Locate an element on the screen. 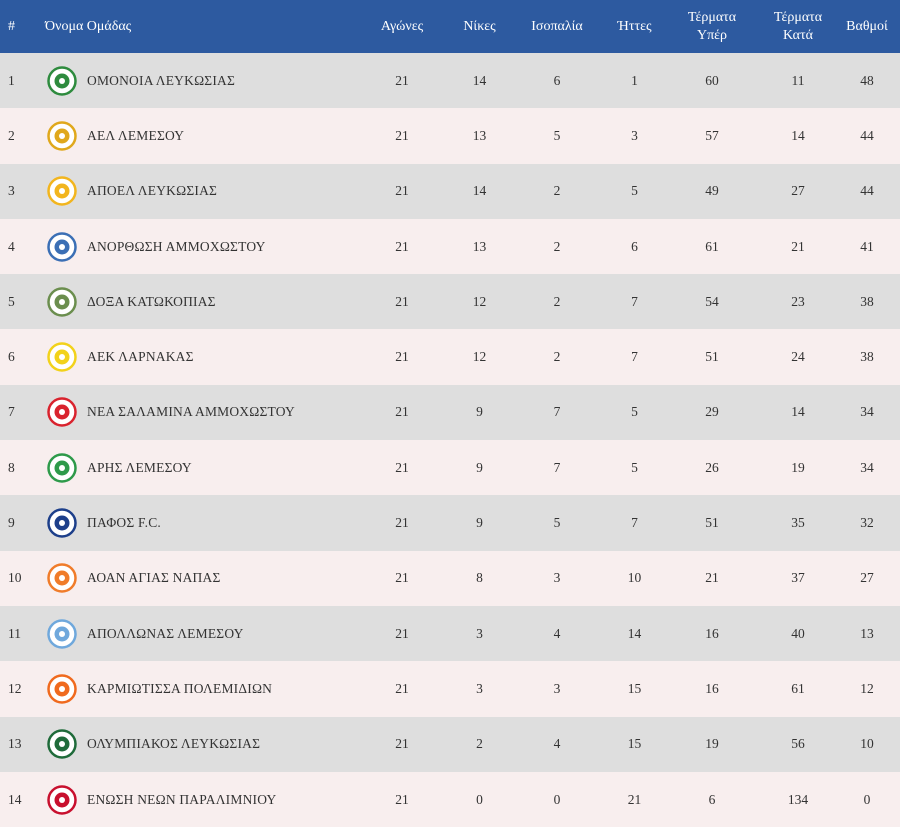 The image size is (900, 827). table-row: 7 ΝΕΑ ΣΑΛΑΜΙΝΑ ΑΜΜΟΧΩΣΤΟΥ 21 9 7 5 29 14 34 is located at coordinates (450, 412).